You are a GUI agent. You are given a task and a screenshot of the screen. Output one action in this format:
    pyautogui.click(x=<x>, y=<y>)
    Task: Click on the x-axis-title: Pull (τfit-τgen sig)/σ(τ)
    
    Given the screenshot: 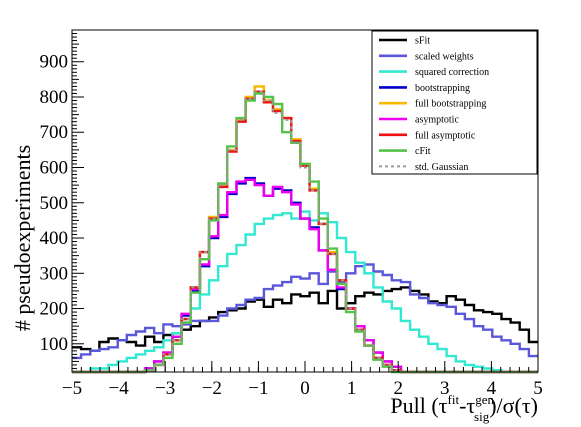 What is the action you would take?
    pyautogui.click(x=464, y=408)
    